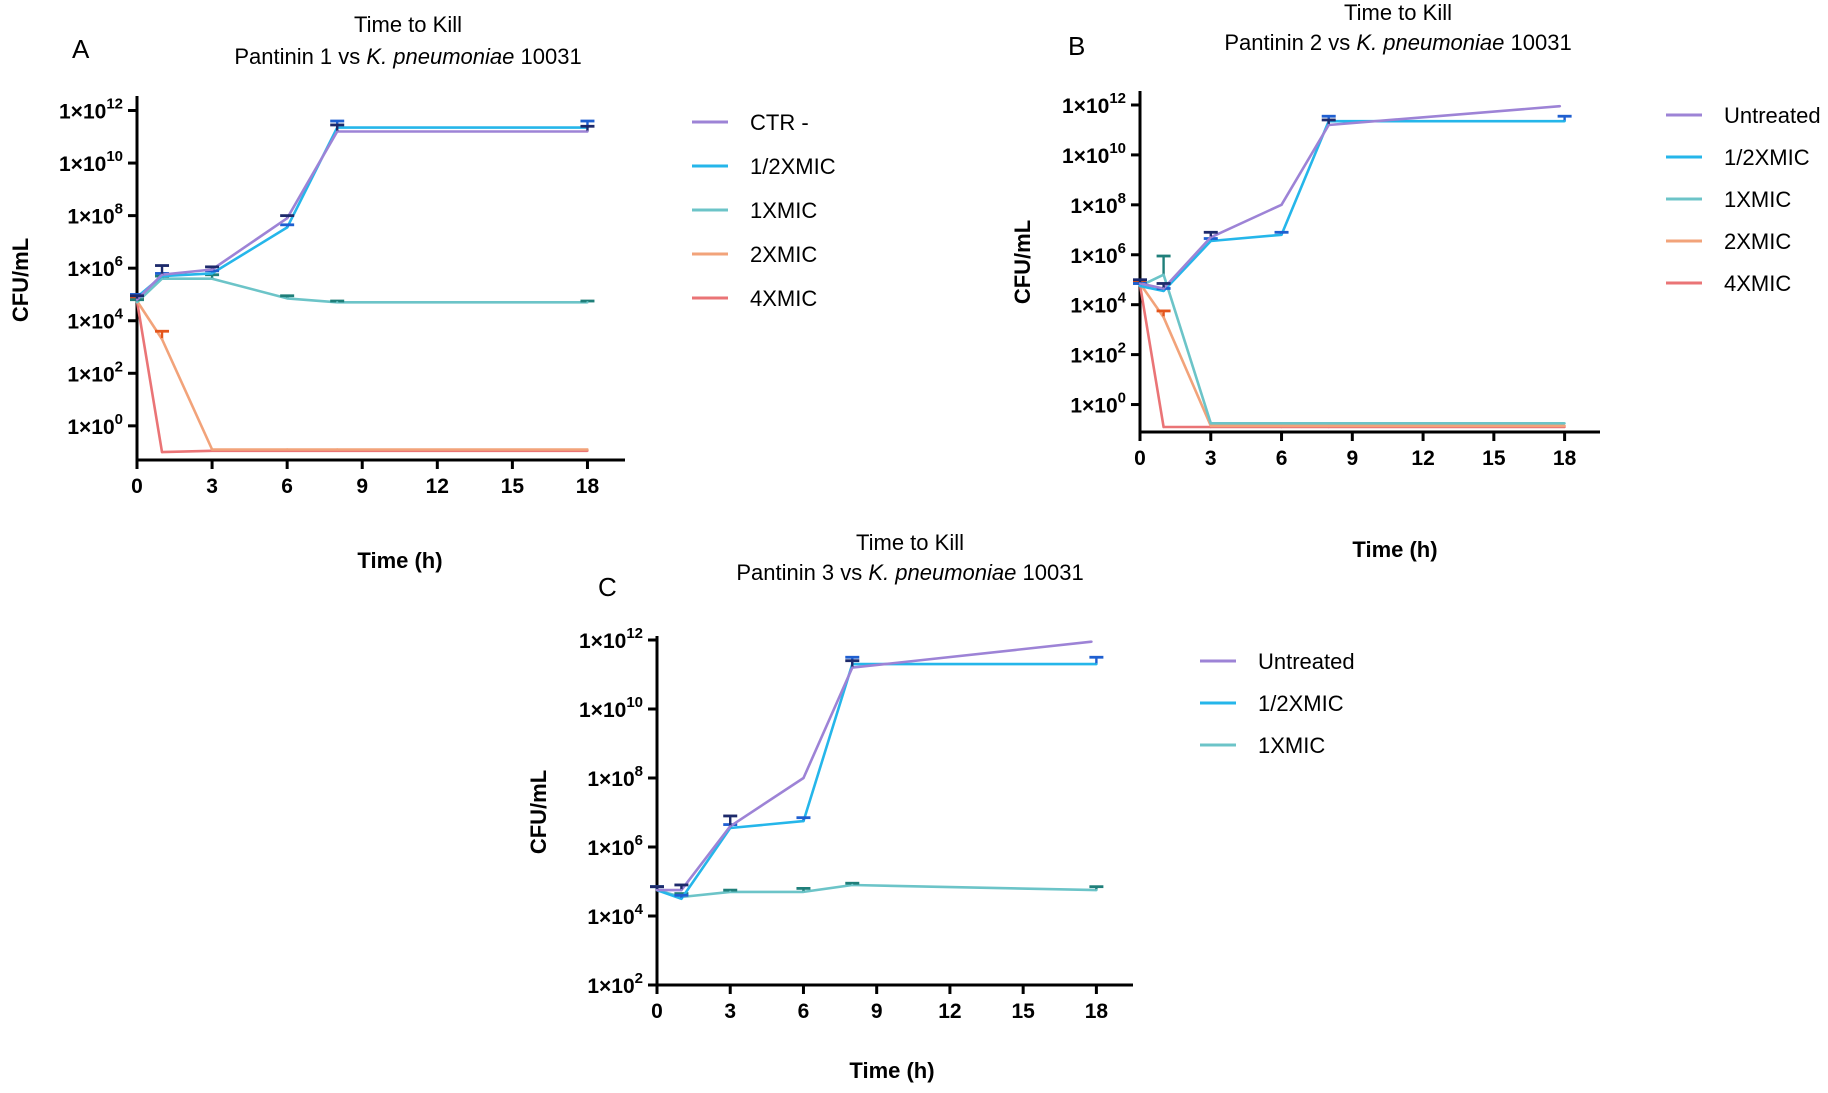 This screenshot has height=1093, width=1828. I want to click on panel-letter: B, so click(1076, 46).